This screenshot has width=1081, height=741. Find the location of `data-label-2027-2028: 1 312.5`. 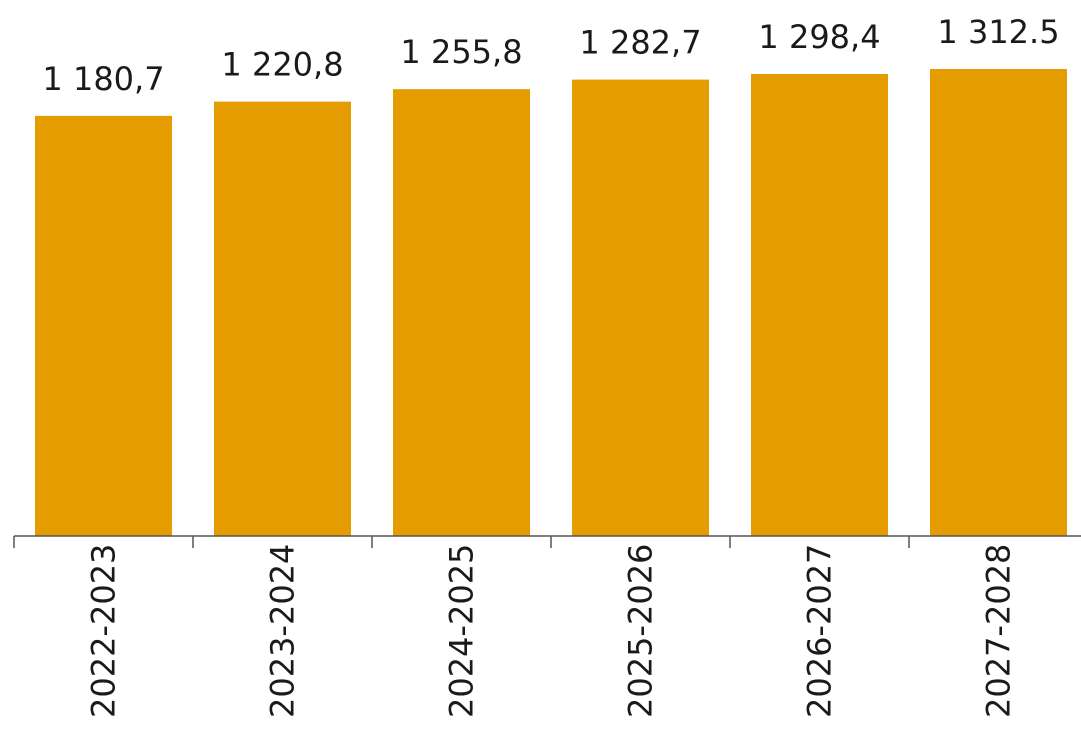

data-label-2027-2028: 1 312.5 is located at coordinates (998, 32).